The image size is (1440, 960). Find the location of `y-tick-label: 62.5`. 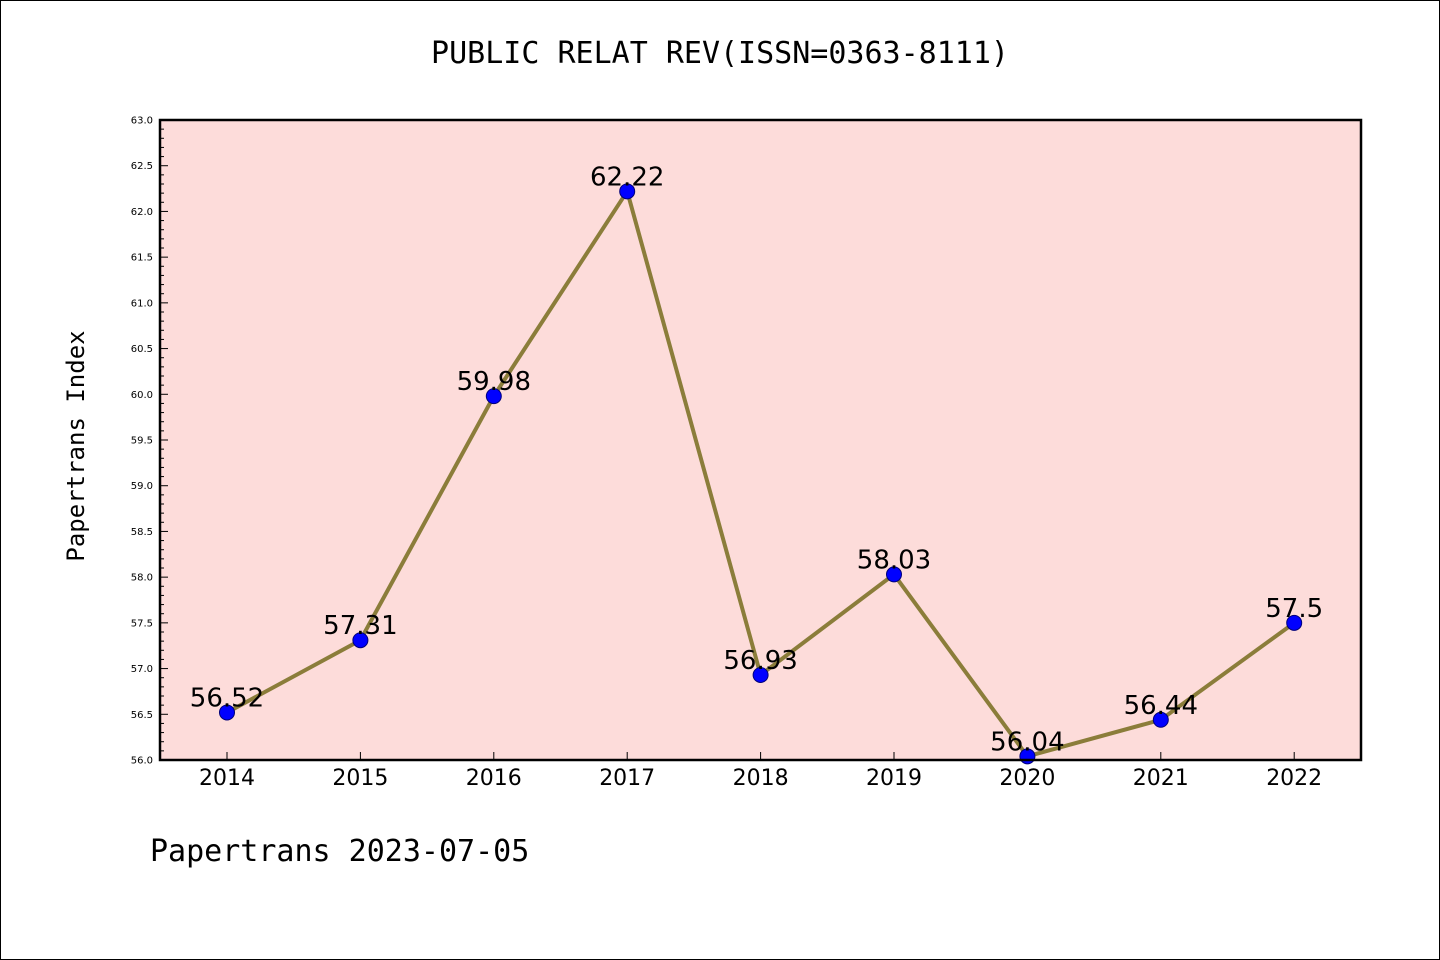

y-tick-label: 62.5 is located at coordinates (142, 166).